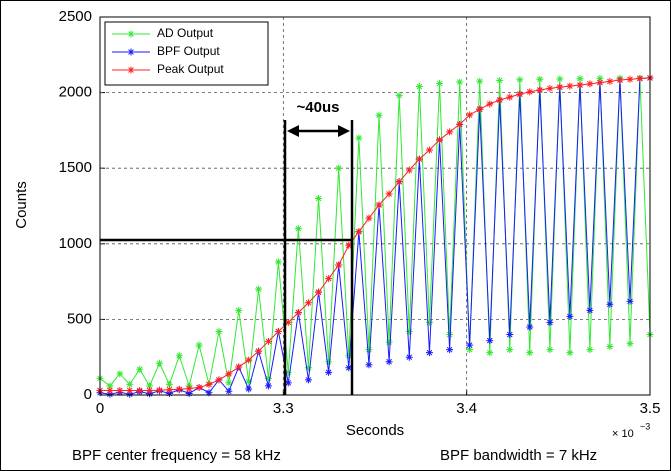 Image resolution: width=671 pixels, height=471 pixels. What do you see at coordinates (283, 408) in the screenshot?
I see `x-tick-label: 3.3` at bounding box center [283, 408].